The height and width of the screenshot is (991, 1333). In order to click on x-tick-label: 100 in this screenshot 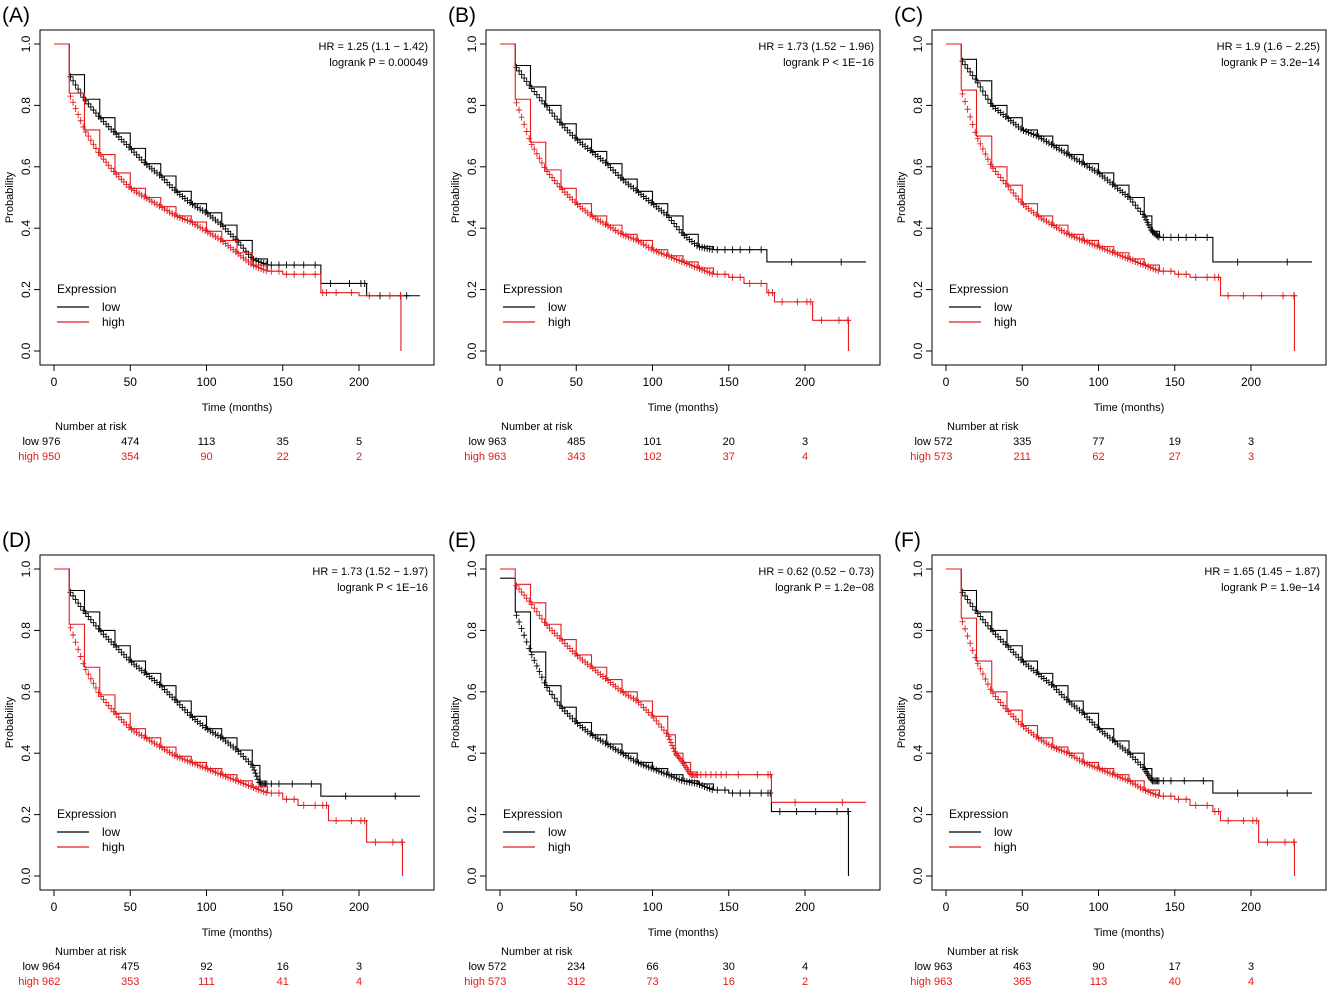, I will do `click(652, 382)`.